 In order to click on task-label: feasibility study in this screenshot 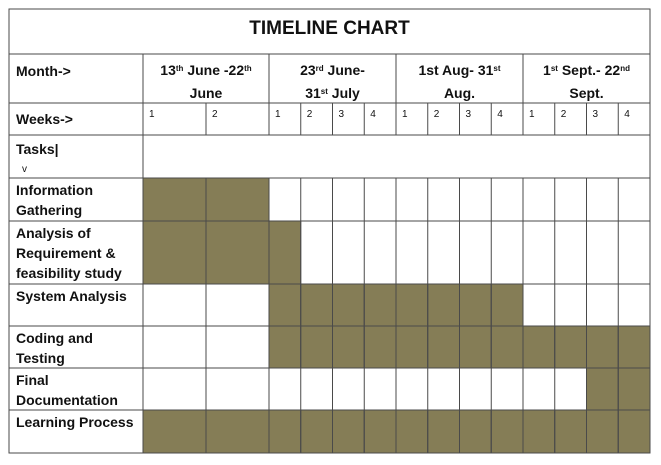, I will do `click(69, 273)`.